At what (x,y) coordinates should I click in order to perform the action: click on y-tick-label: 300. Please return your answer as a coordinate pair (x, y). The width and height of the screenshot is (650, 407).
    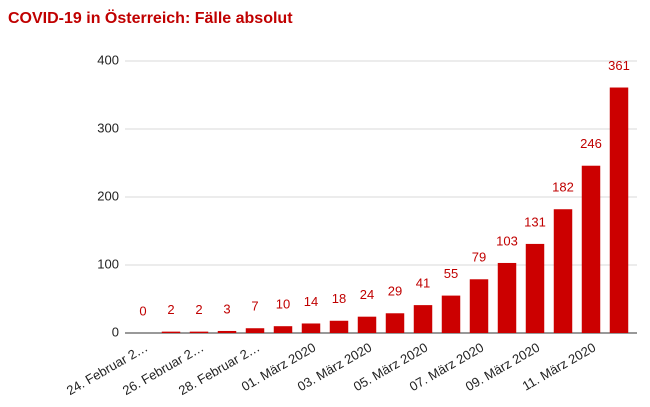
    Looking at the image, I should click on (108, 127).